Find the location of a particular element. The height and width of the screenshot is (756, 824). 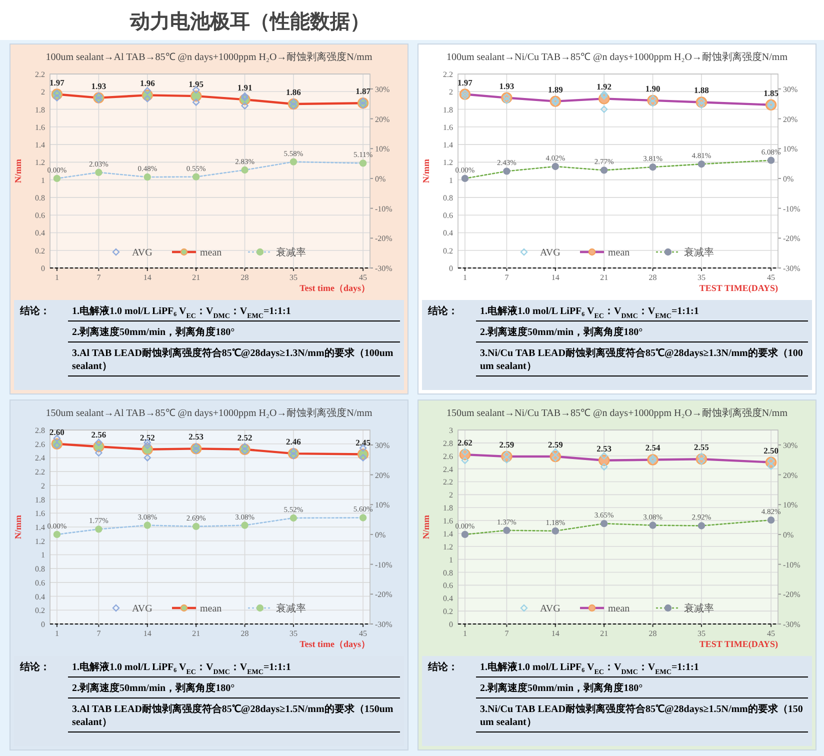

y-tick-label: 0 is located at coordinates (451, 268).